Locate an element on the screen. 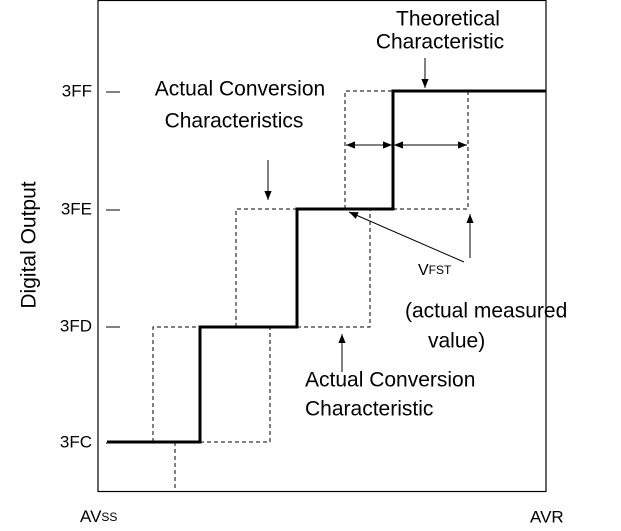 The width and height of the screenshot is (621, 531). ticks is located at coordinates (113, 267).